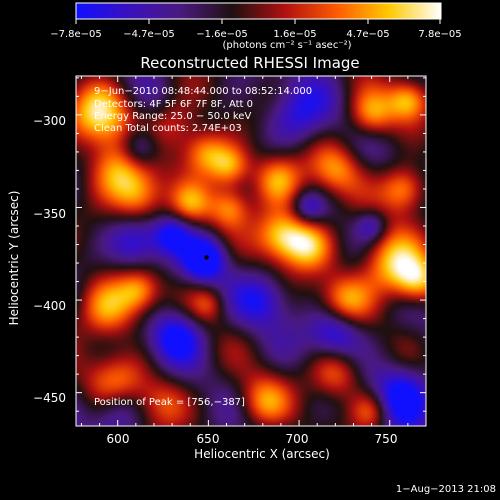 This screenshot has width=500, height=500. I want to click on colorbar-tick-label: 4.7e−05, so click(368, 34).